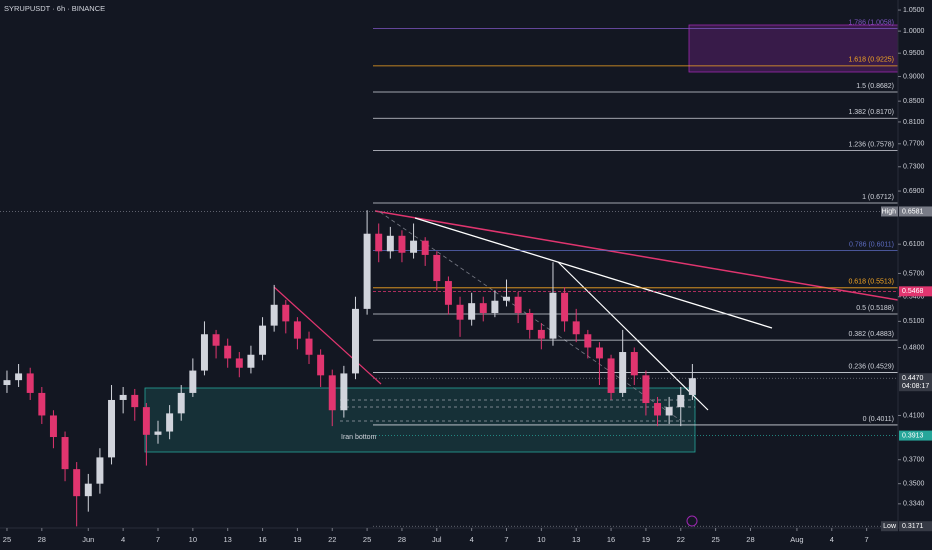 The height and width of the screenshot is (550, 932). I want to click on fib-label: 0.382 (0.4883), so click(871, 334).